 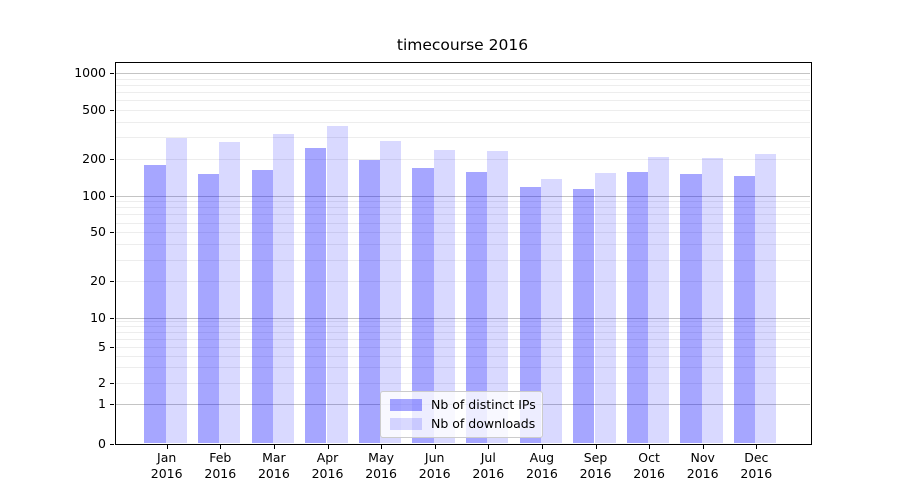 I want to click on bar-ips-oct, so click(x=637, y=307).